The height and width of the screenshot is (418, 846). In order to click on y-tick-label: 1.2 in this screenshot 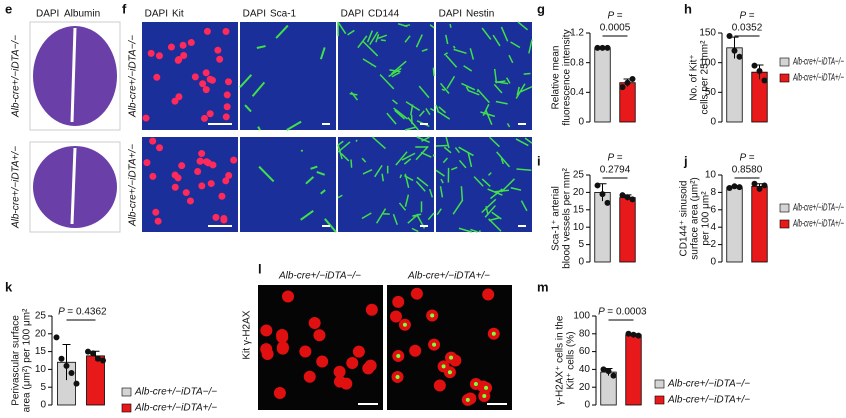, I will do `click(577, 33)`.